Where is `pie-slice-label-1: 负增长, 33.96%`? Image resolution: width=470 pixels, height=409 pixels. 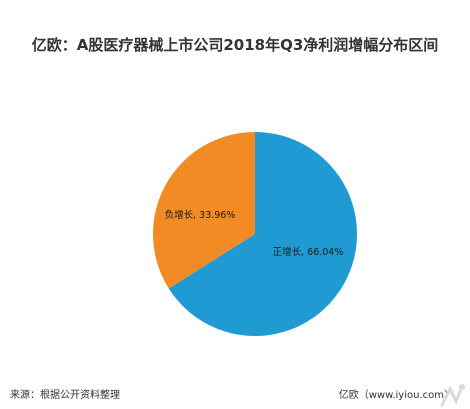 pie-slice-label-1: 负增长, 33.96% is located at coordinates (200, 215).